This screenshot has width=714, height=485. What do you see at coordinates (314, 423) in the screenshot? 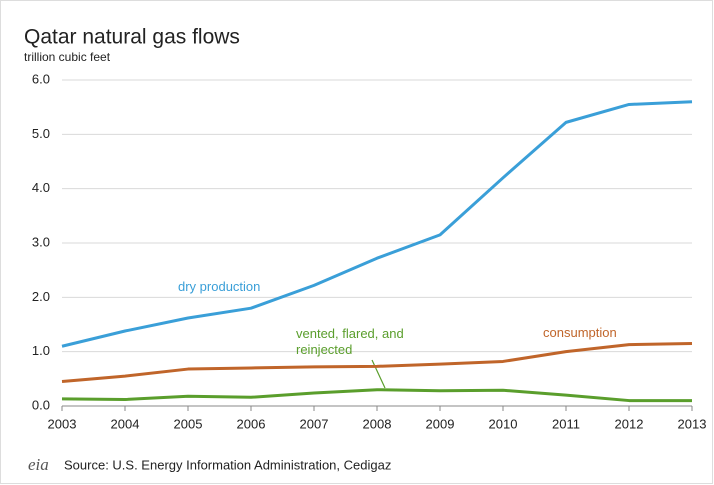
I see `x-tick-label: 2007` at bounding box center [314, 423].